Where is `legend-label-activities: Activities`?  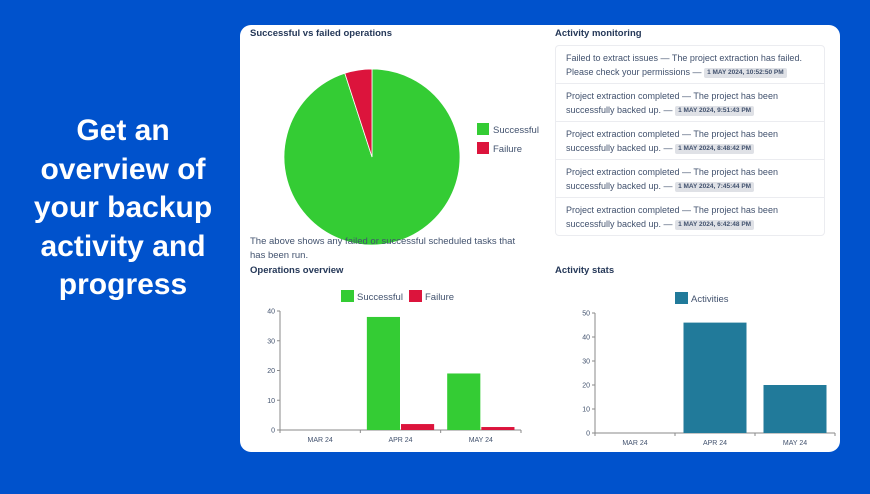
legend-label-activities: Activities is located at coordinates (710, 299).